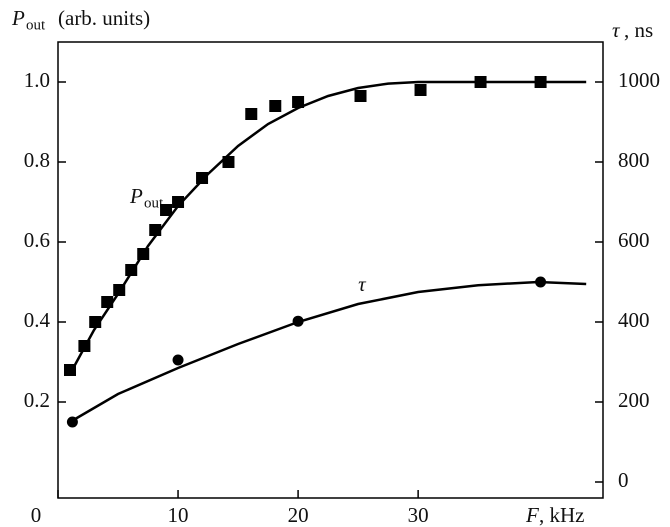 This screenshot has height=527, width=670. Describe the element at coordinates (136, 196) in the screenshot. I see `annotation-symbol: P` at that location.